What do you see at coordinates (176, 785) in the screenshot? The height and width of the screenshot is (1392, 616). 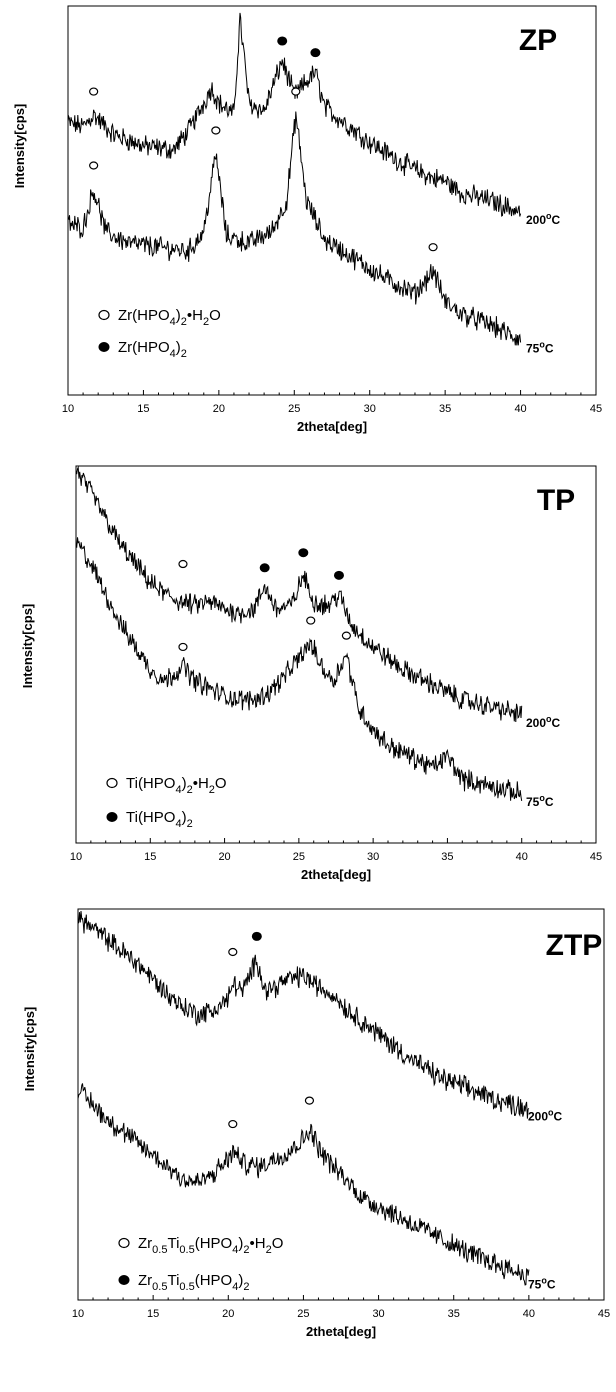 I see `legend-label: Ti(HPO4)2•H2O` at bounding box center [176, 785].